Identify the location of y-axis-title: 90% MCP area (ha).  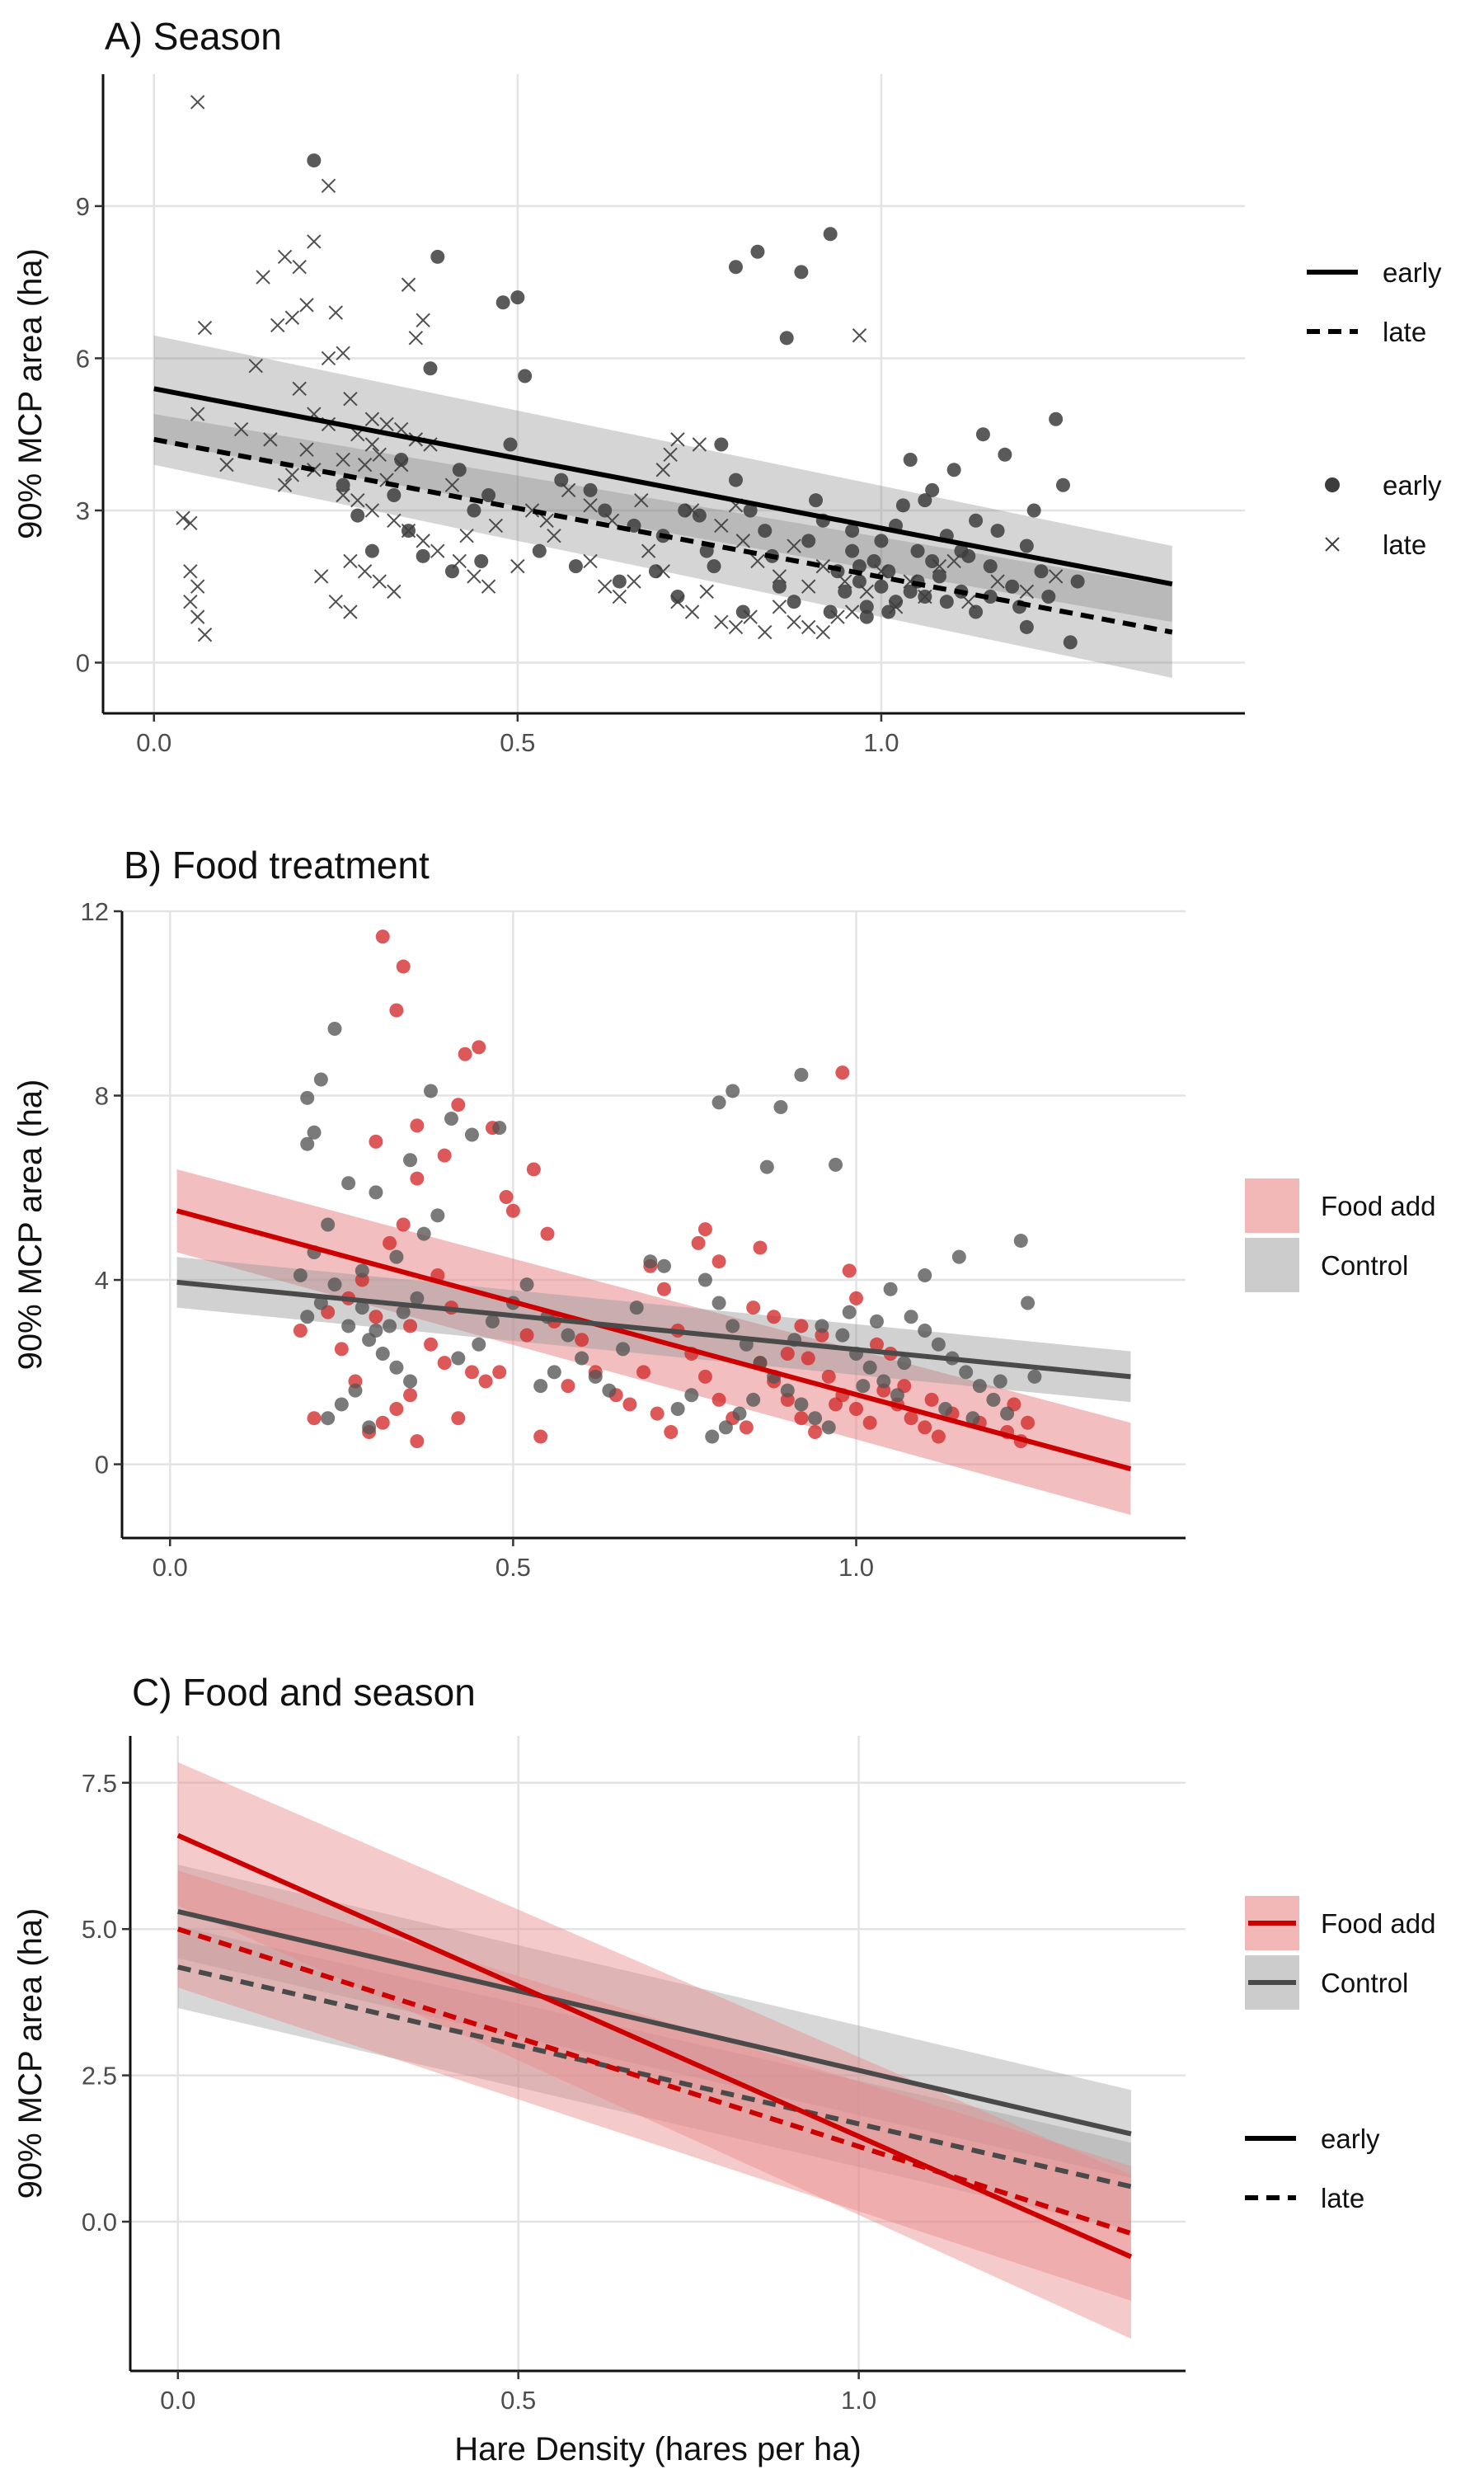
(31, 1225).